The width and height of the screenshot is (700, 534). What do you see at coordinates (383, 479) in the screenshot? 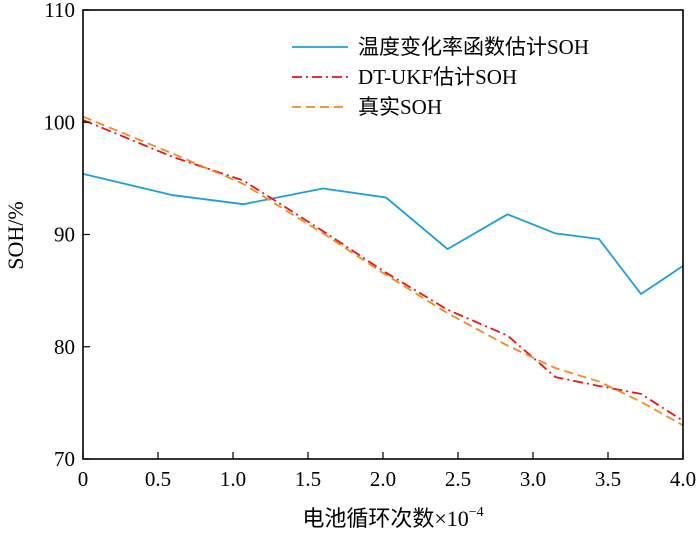
I see `x-tick-label: 2.0` at bounding box center [383, 479].